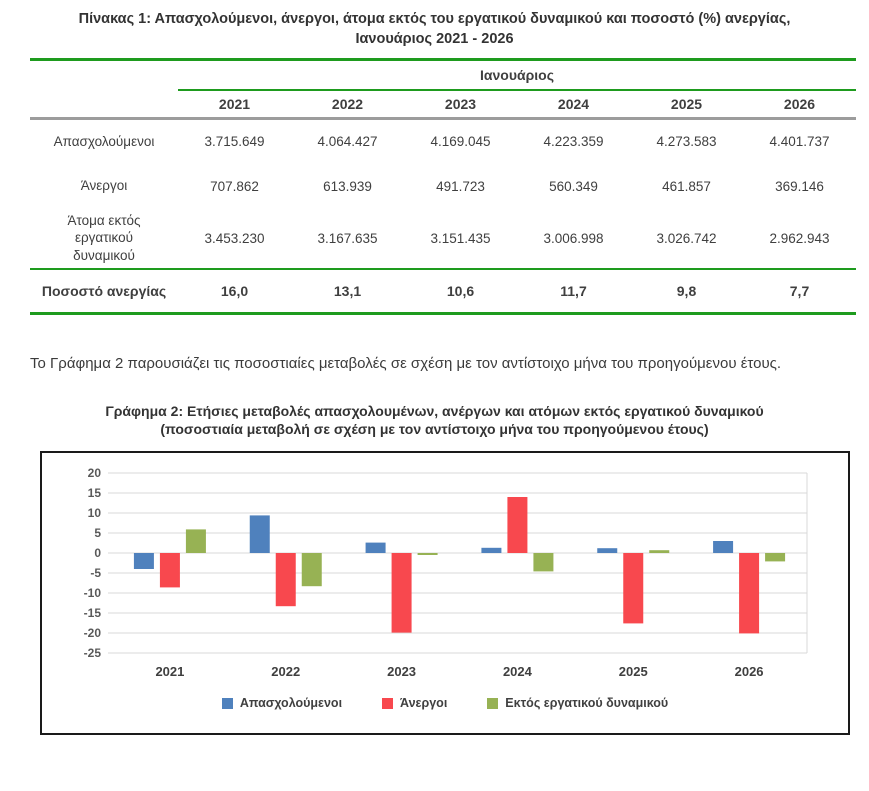  What do you see at coordinates (799, 142) in the screenshot?
I see `cell-value: 4.401.737` at bounding box center [799, 142].